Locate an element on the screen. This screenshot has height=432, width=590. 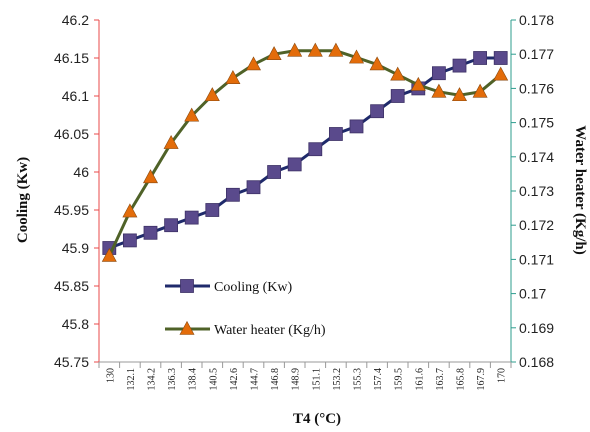
right-tick-label: 0.172 is located at coordinates (536, 225).